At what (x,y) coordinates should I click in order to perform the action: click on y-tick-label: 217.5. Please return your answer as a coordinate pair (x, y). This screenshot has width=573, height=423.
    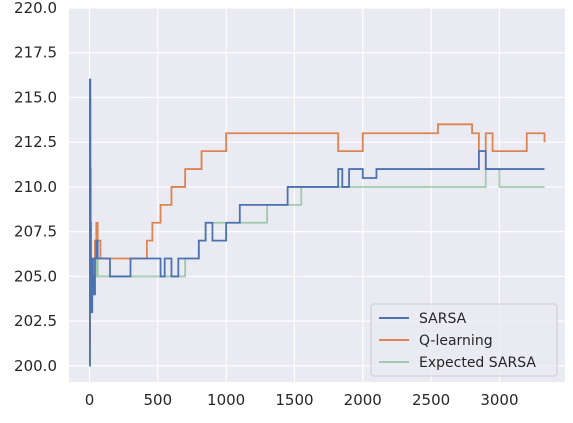
    Looking at the image, I should click on (35, 53).